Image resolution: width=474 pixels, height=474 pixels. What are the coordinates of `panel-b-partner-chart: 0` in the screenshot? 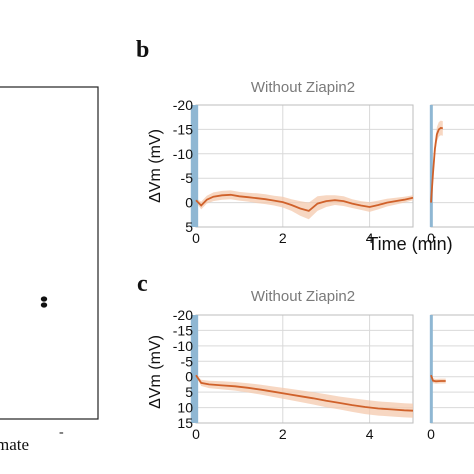 It's located at (450, 175).